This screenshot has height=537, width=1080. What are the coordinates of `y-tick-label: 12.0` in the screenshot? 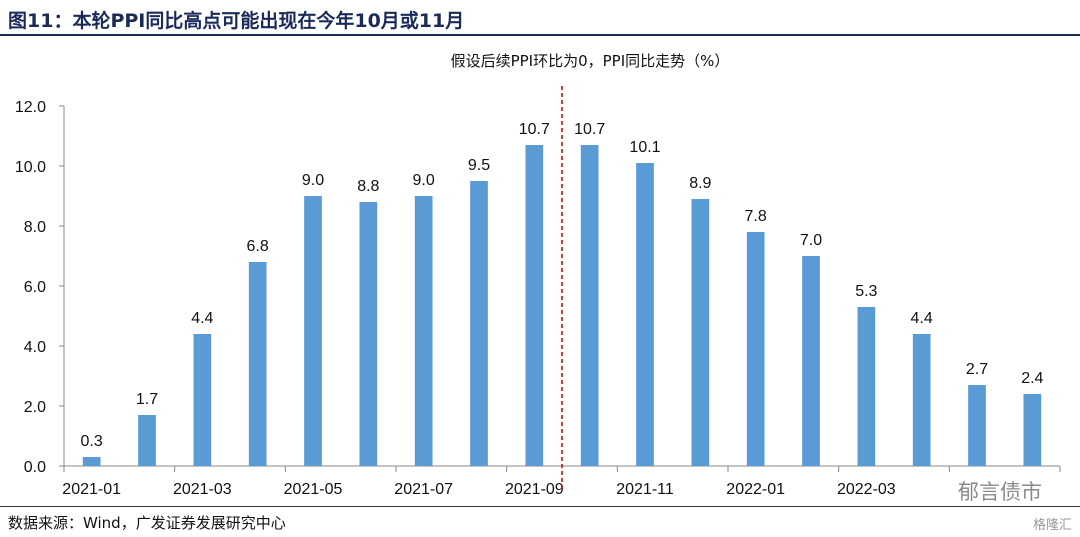 It's located at (30, 107).